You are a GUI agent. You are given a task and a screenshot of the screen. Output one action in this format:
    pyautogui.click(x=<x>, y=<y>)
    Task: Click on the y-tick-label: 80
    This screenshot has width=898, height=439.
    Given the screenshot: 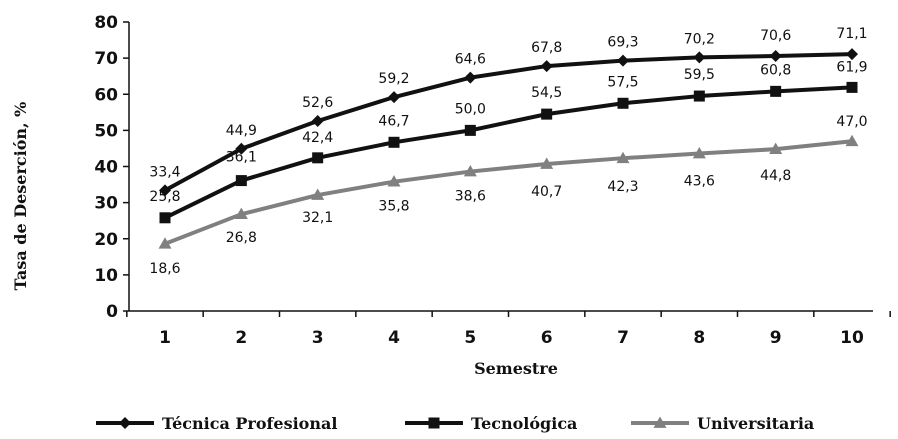 What is the action you would take?
    pyautogui.click(x=106, y=23)
    